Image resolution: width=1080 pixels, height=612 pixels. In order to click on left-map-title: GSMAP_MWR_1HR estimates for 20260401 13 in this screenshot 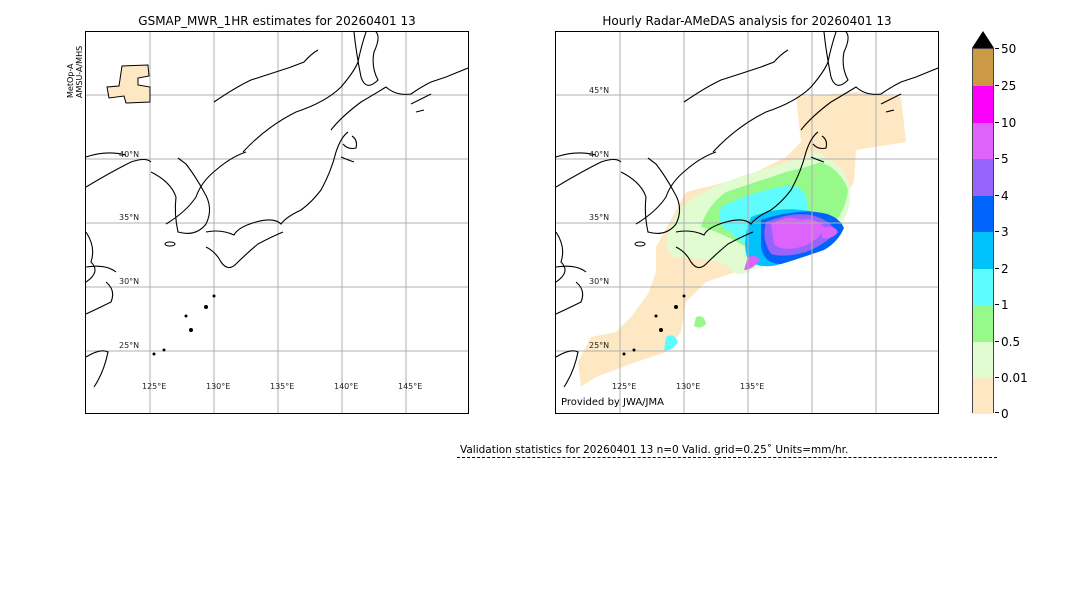, I will do `click(277, 21)`.